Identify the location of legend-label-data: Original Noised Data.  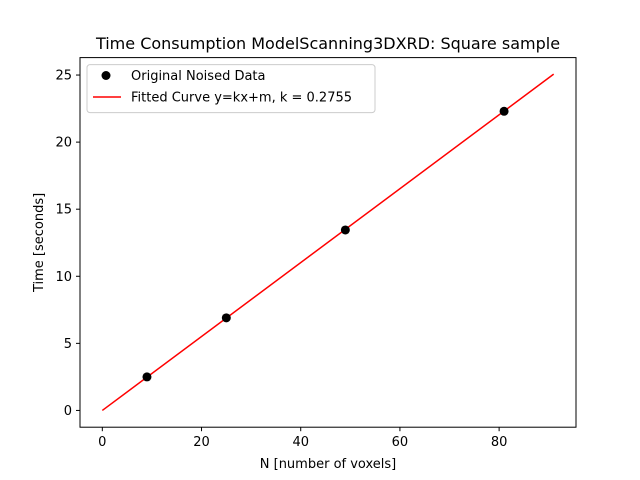
(198, 76).